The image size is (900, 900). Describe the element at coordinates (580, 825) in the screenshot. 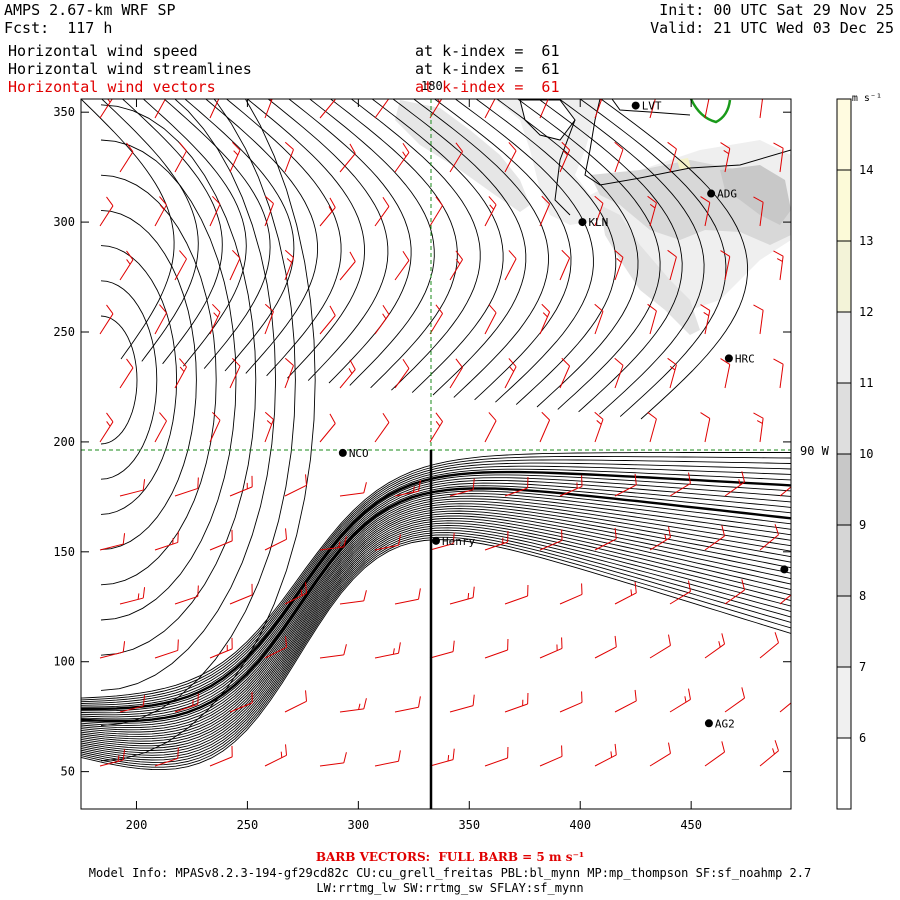

I see `x-tick-label: 400` at that location.